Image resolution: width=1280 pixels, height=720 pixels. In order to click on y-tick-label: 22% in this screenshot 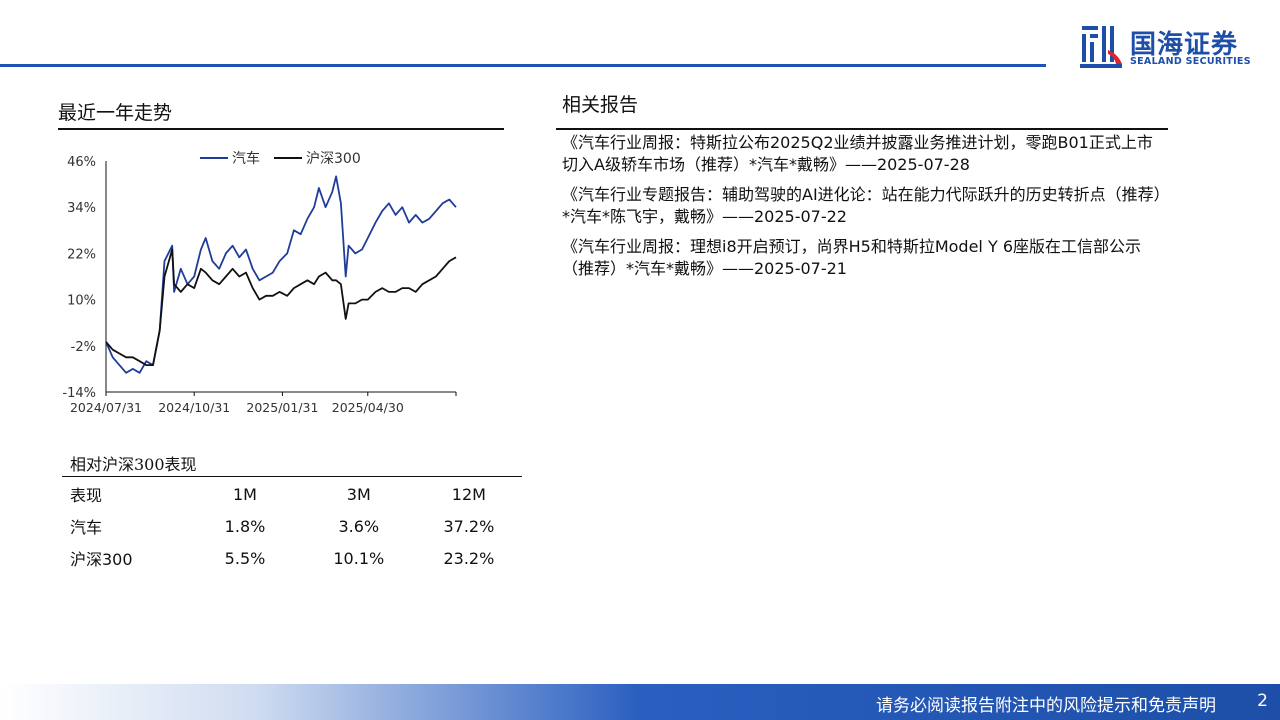, I will do `click(81, 254)`.